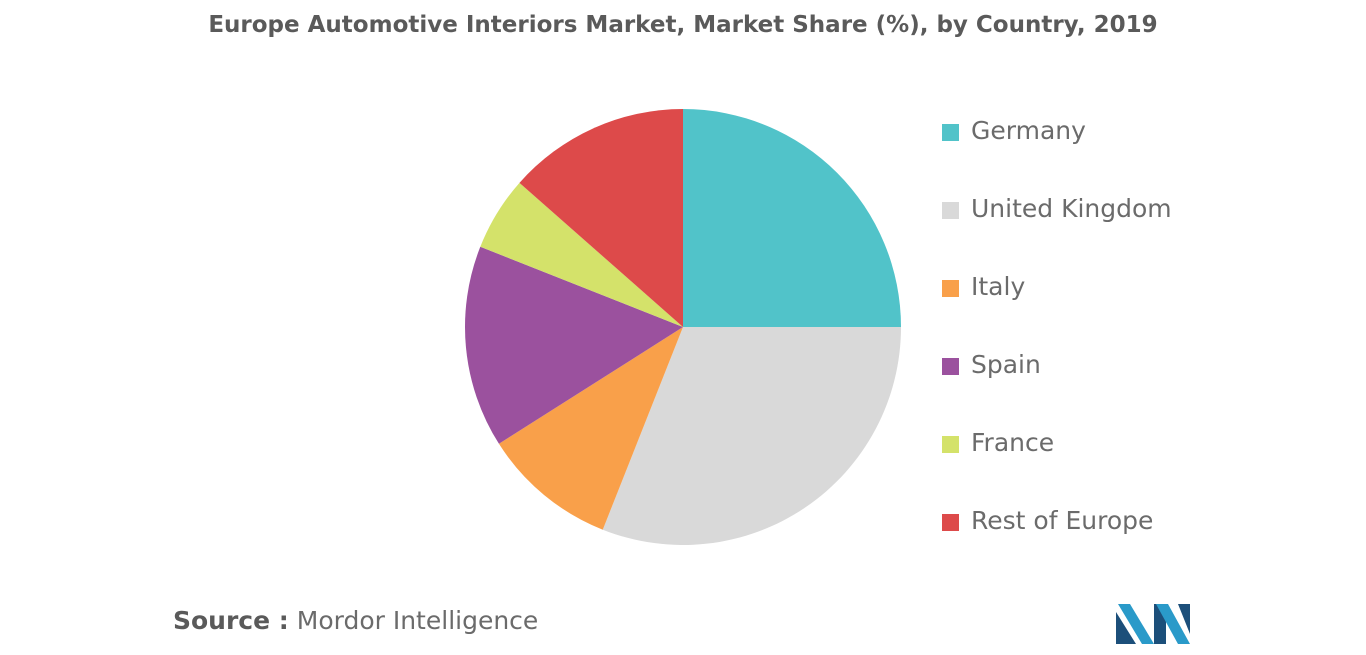  Describe the element at coordinates (1142, 463) in the screenshot. I see `legend-item: France` at that location.